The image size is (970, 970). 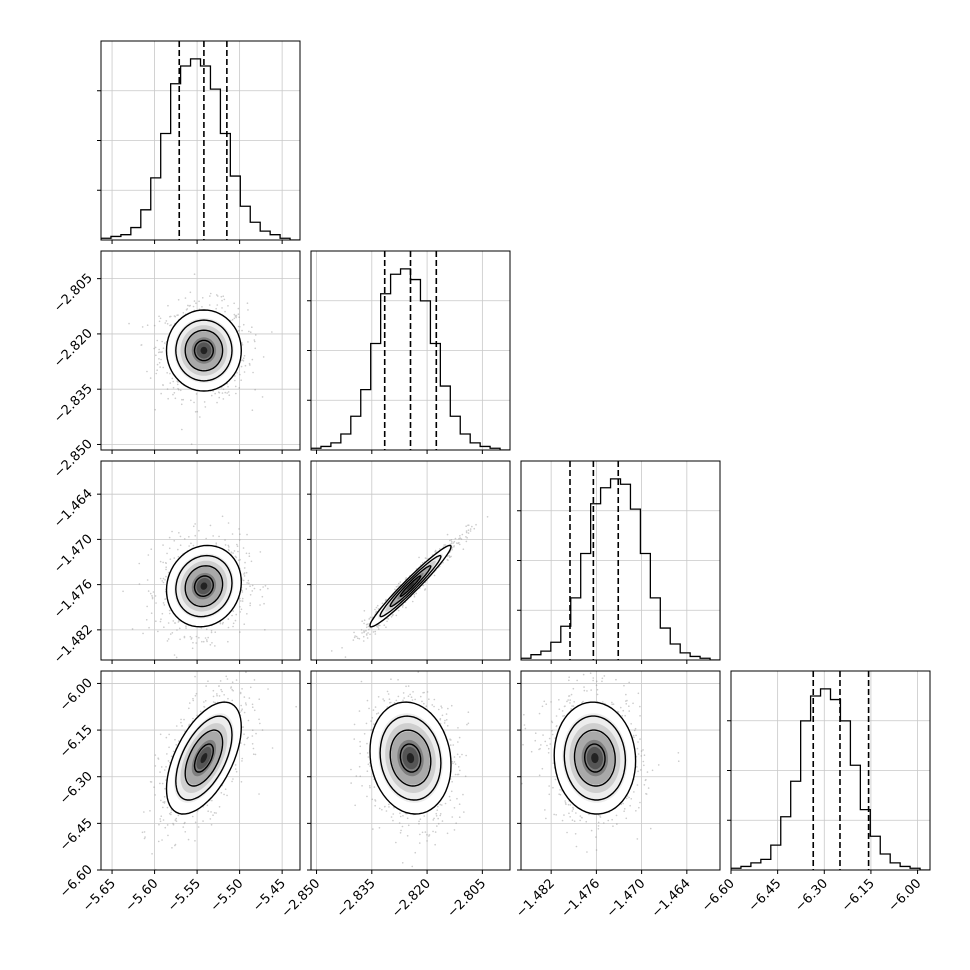 I want to click on x-tick-label: −1.476, so click(x=581, y=898).